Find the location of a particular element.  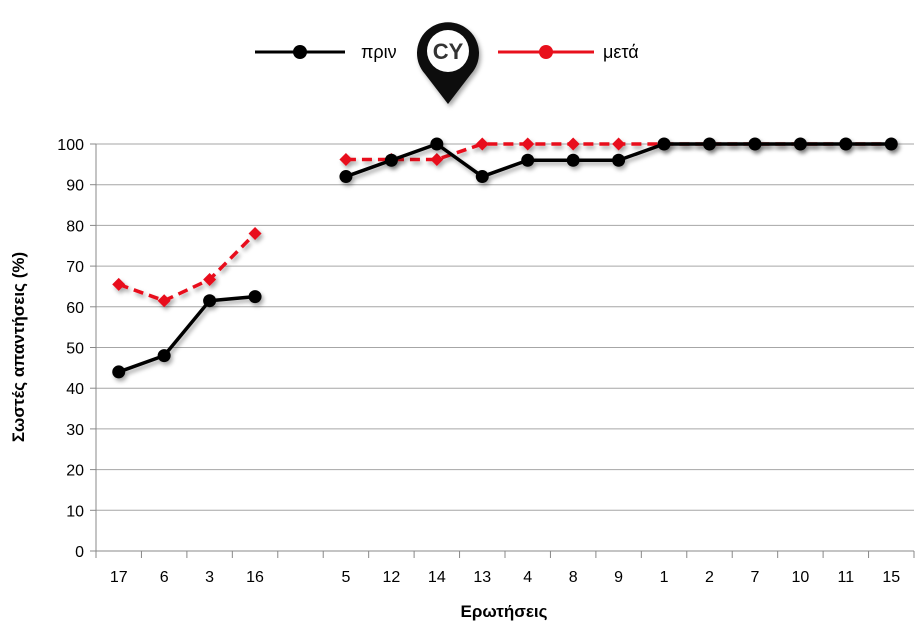

y-tick-label: 30 is located at coordinates (75, 430).